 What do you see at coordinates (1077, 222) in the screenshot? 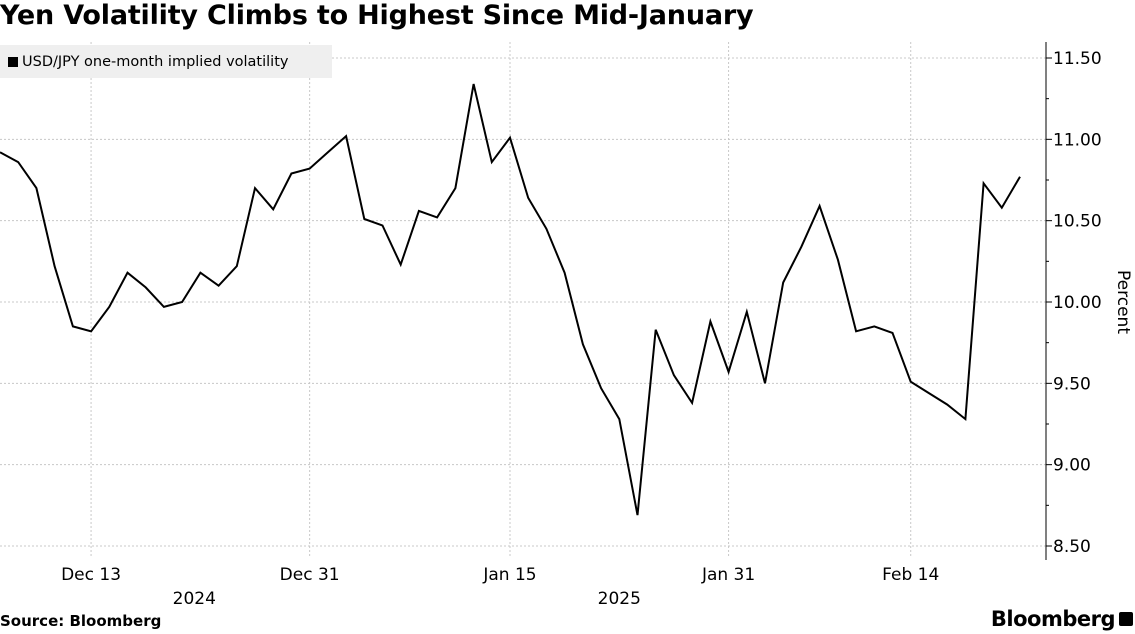
I see `y-tick-label: 10.50` at bounding box center [1077, 222].